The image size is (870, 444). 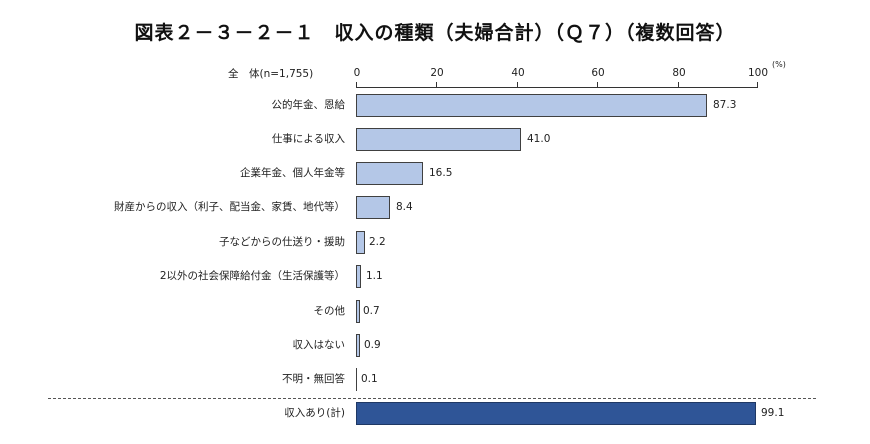 I want to click on bar-value: 8.4, so click(x=404, y=207).